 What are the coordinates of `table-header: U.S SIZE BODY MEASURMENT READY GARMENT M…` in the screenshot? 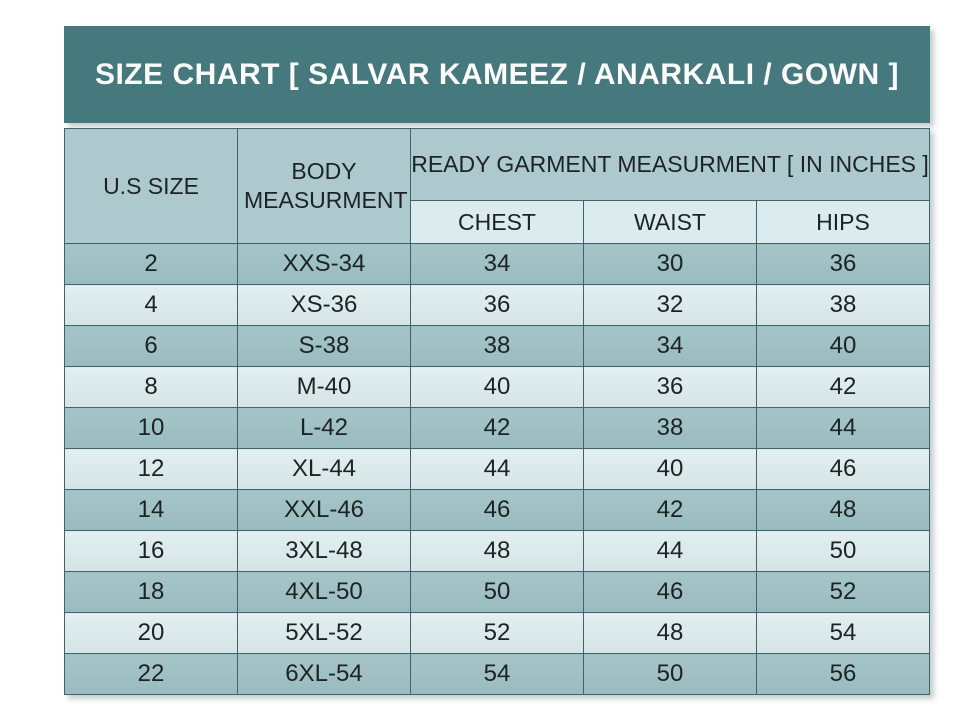 It's located at (497, 186).